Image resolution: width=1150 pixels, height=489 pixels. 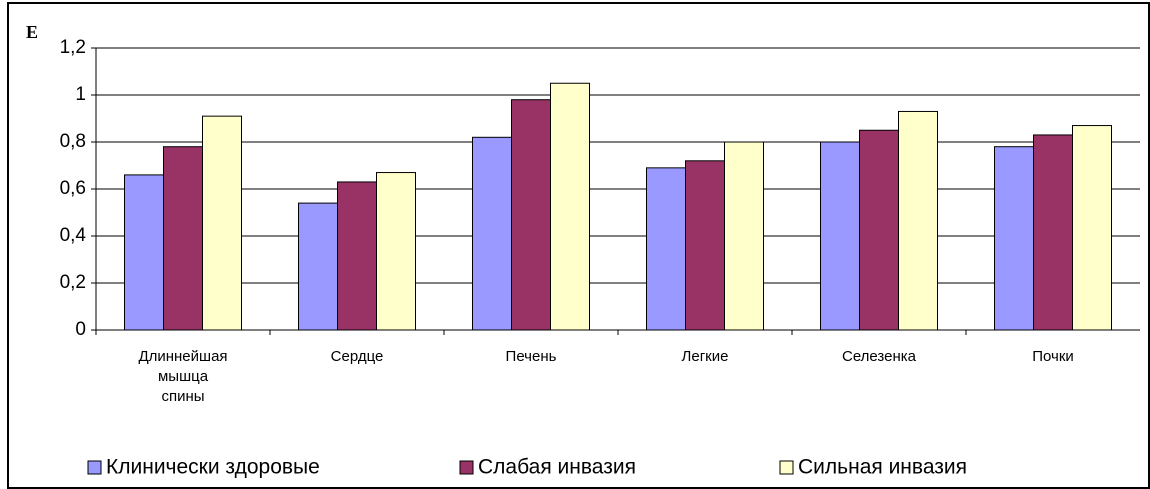 I want to click on x-tick-label: Селезенка, so click(x=879, y=356).